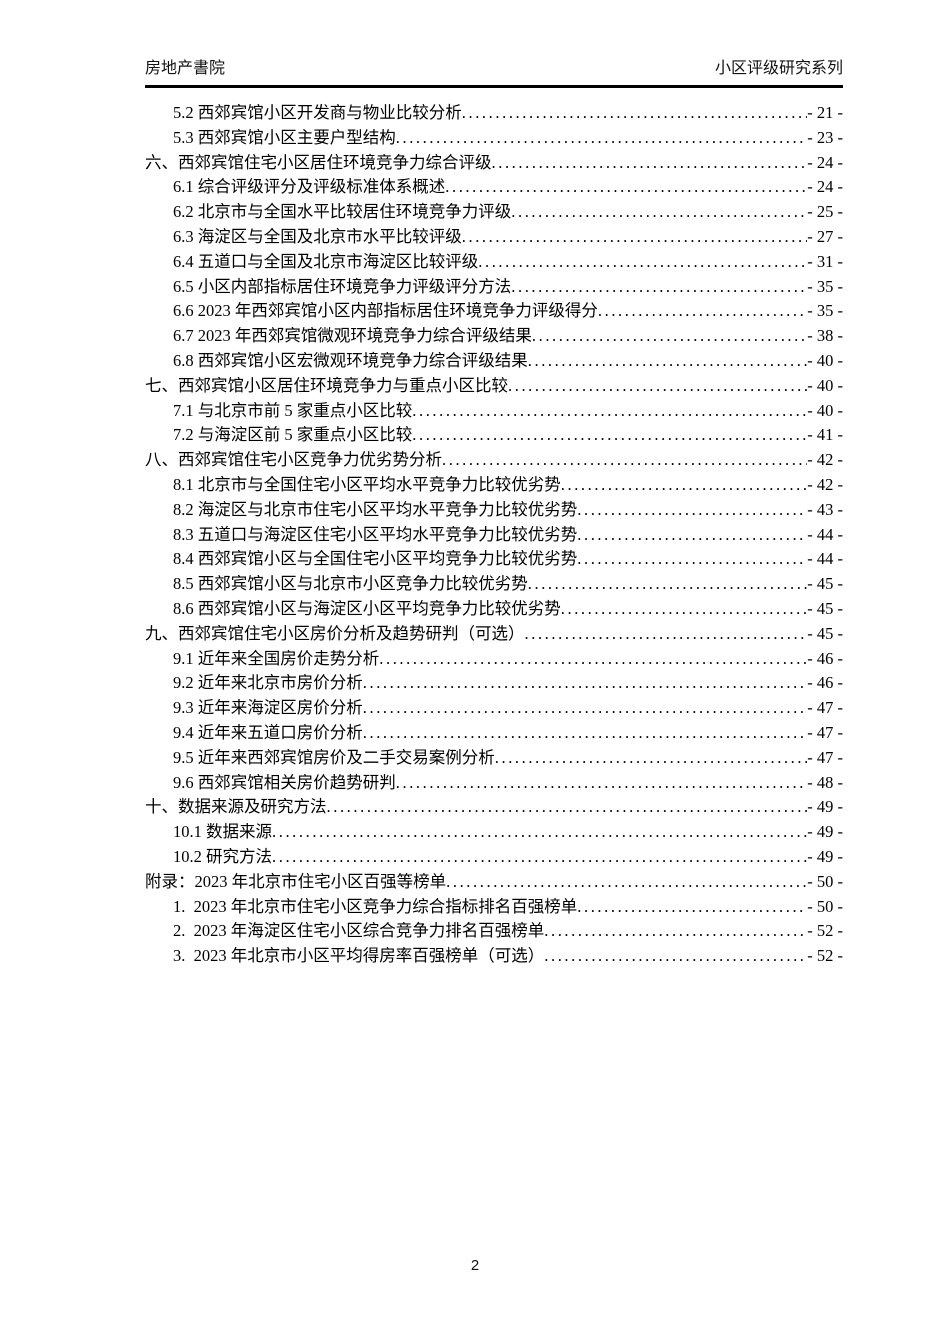 This screenshot has width=950, height=1344. What do you see at coordinates (494, 287) in the screenshot?
I see `toc-entry: 6.5 小区内部指标居住环境竞争力评级评分方法 - 35 -` at bounding box center [494, 287].